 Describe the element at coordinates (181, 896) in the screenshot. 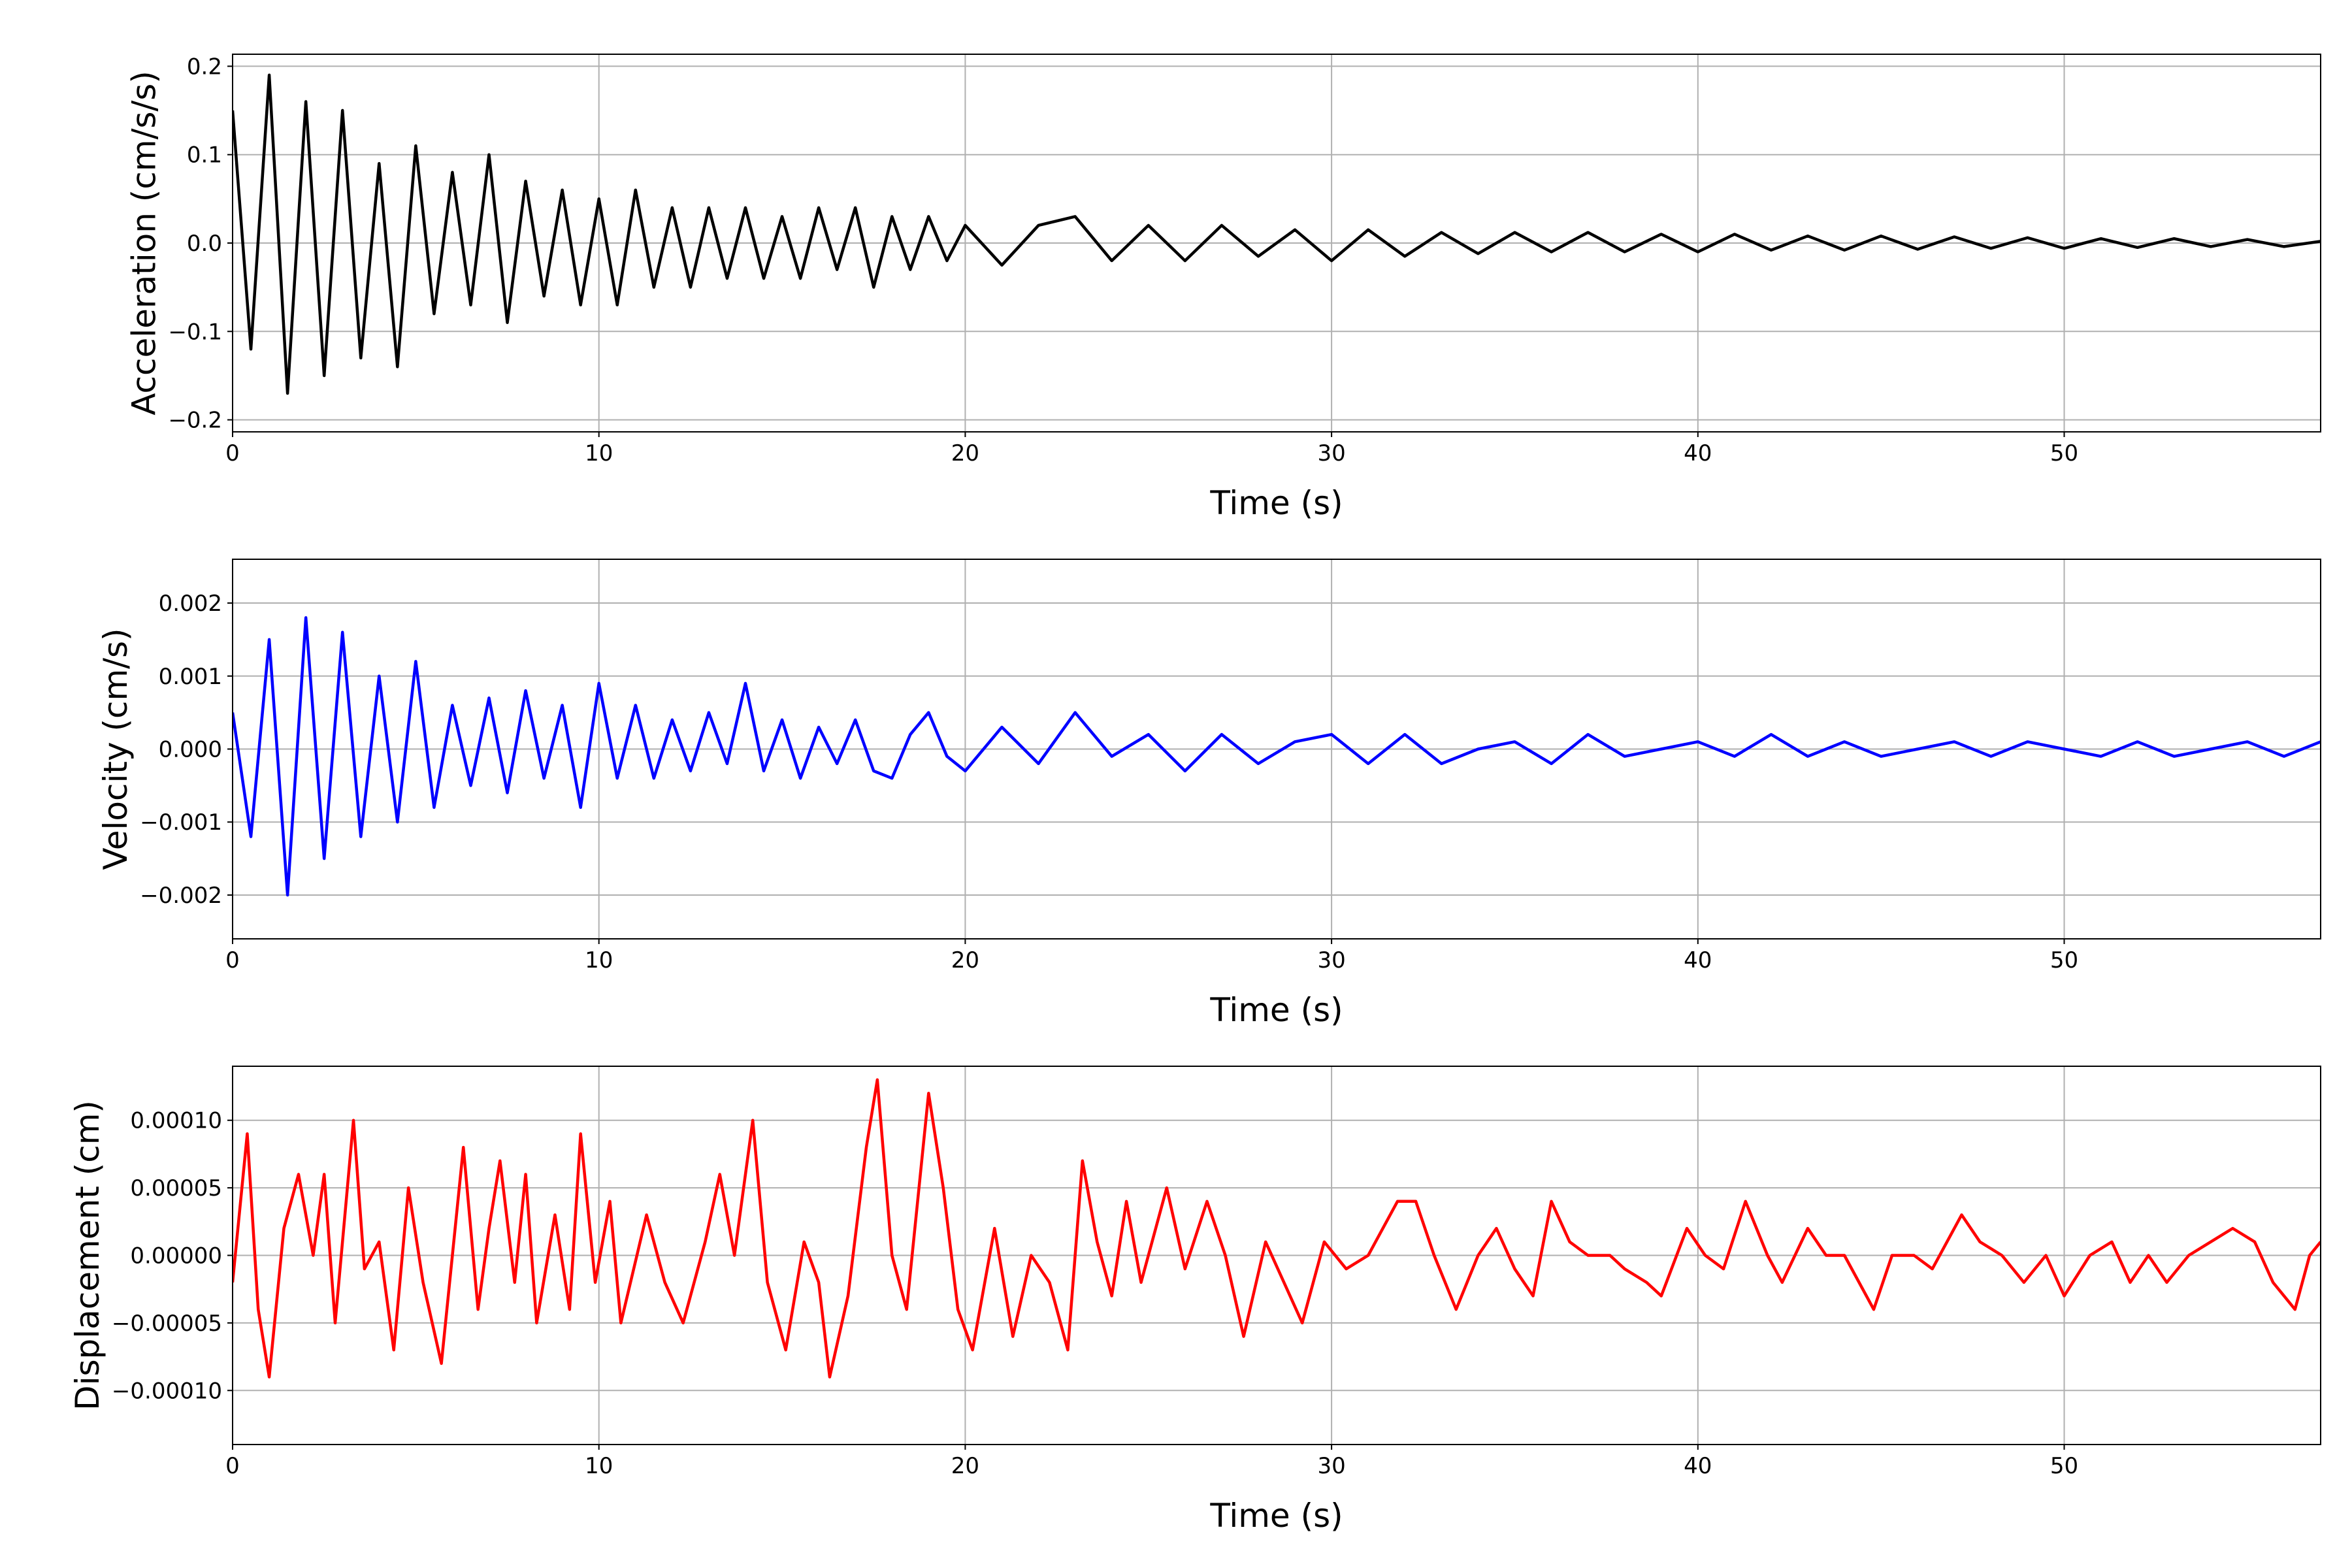

I see `y-tick-label: −0.002` at that location.